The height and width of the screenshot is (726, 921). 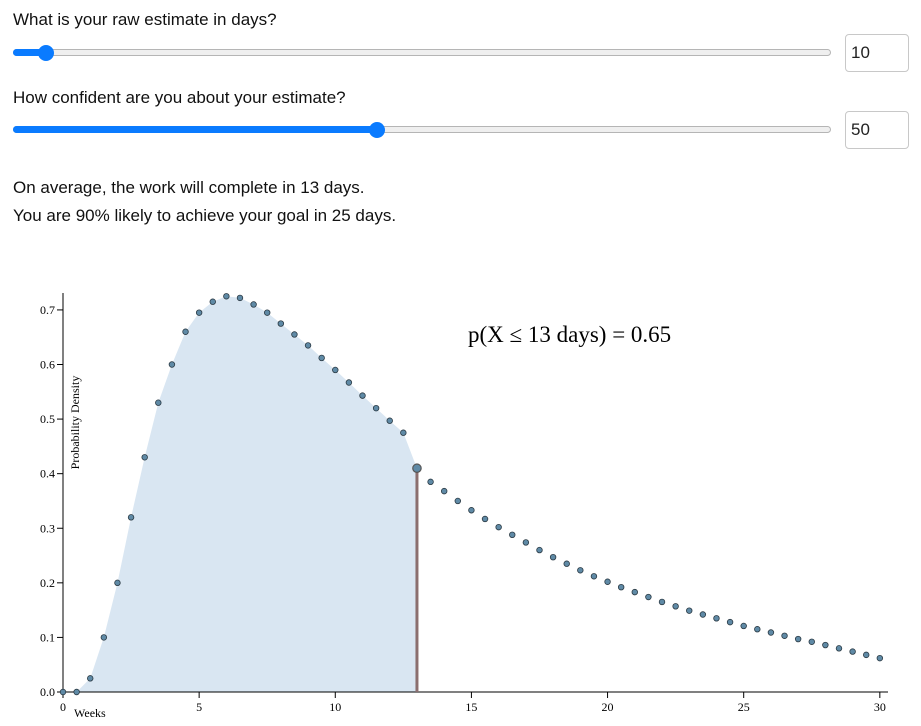 I want to click on estimate-slider-track, so click(x=422, y=52).